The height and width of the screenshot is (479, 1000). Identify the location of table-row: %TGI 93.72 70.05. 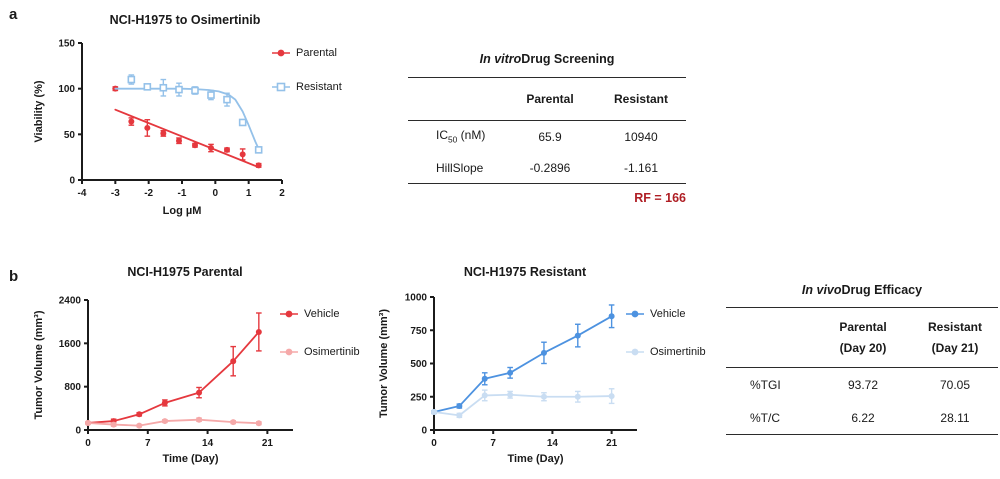
(862, 384).